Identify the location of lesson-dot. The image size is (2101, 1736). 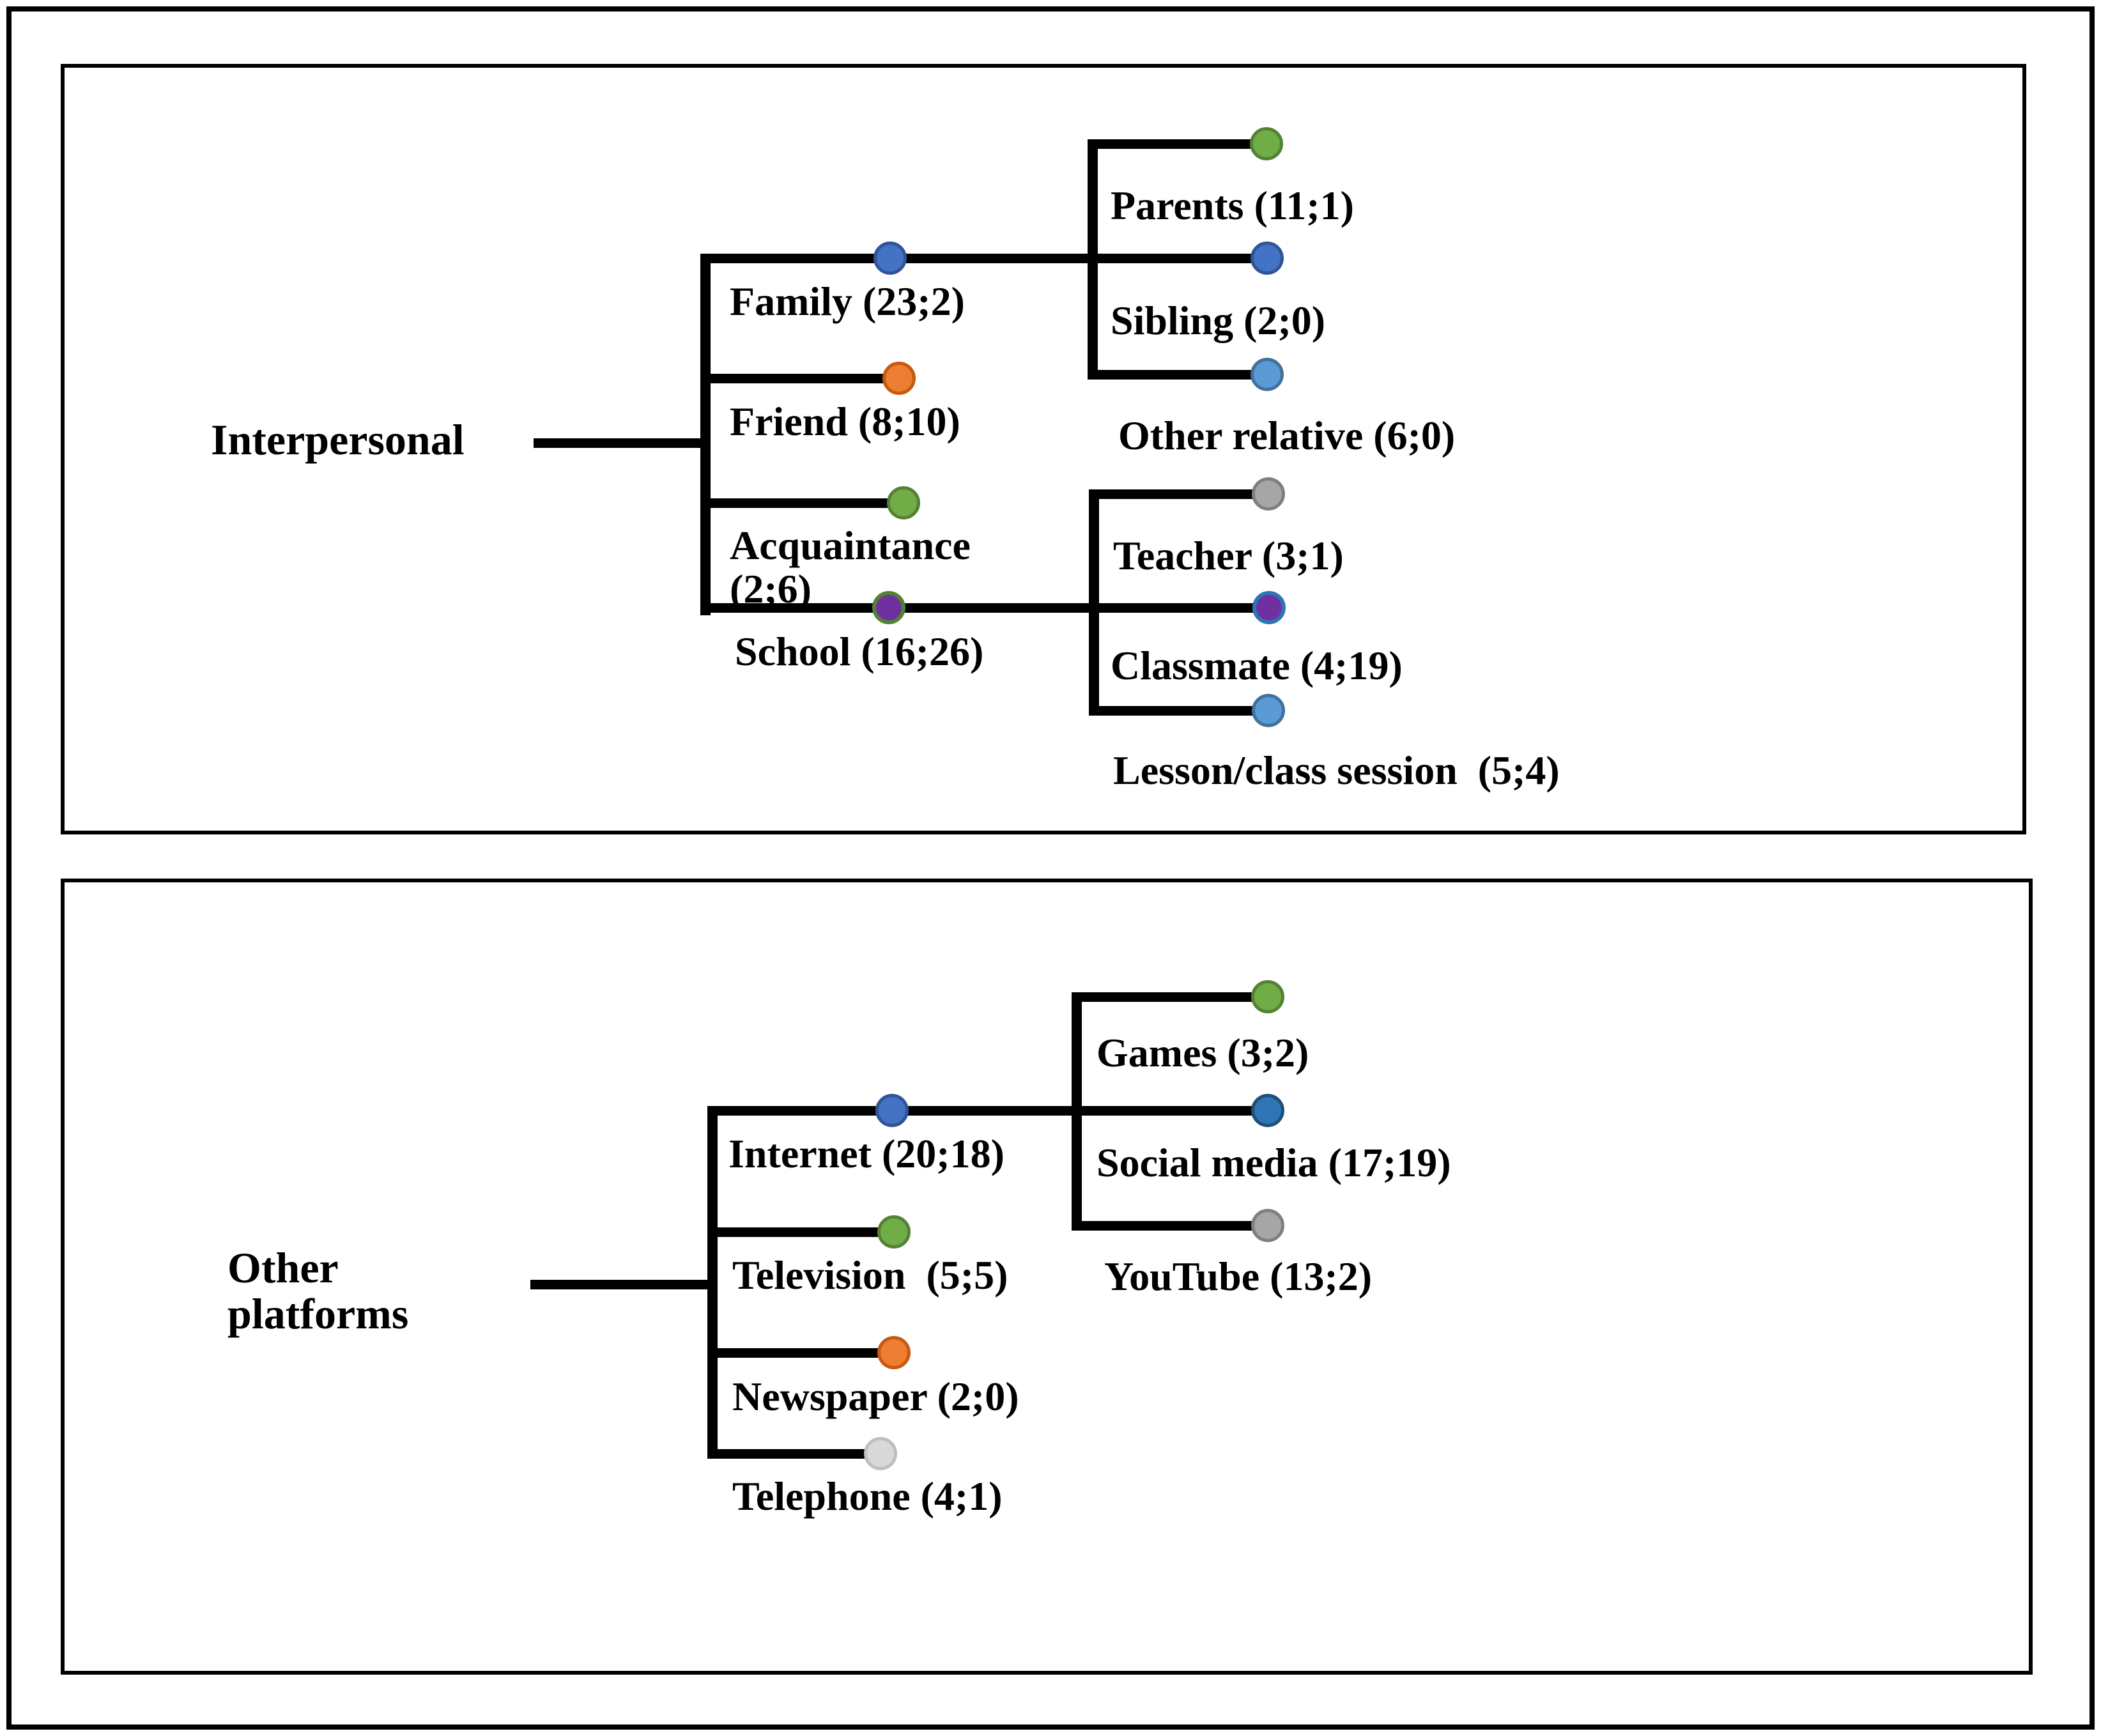
(1268, 711).